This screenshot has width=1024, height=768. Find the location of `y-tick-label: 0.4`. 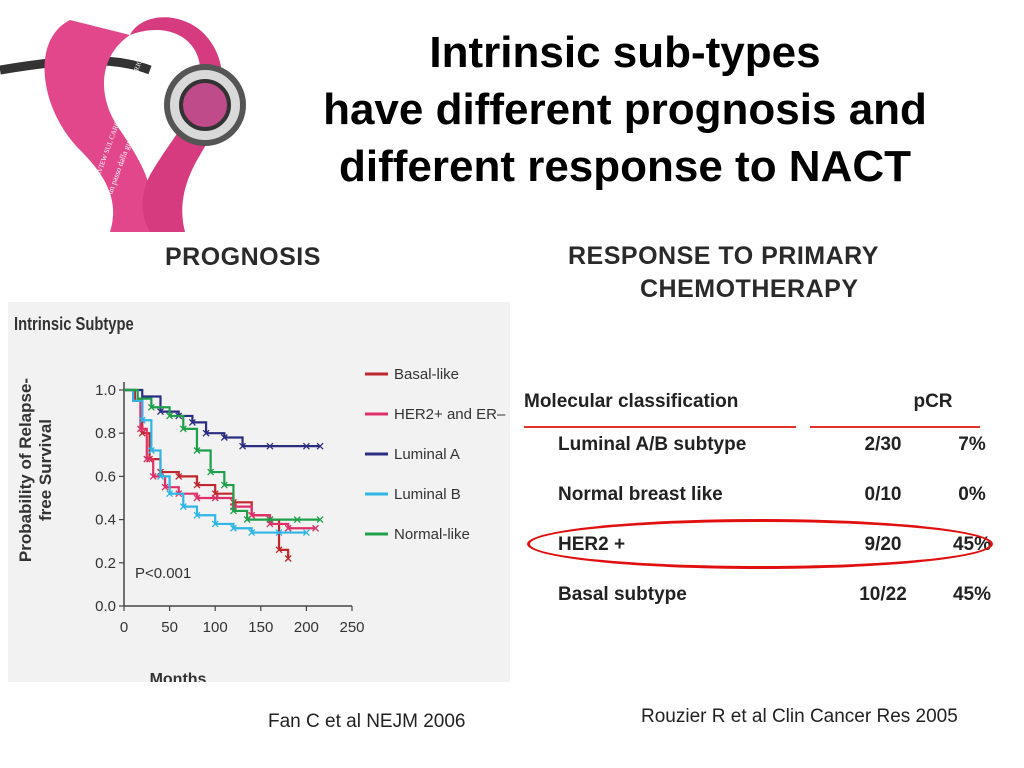

y-tick-label: 0.4 is located at coordinates (105, 520).